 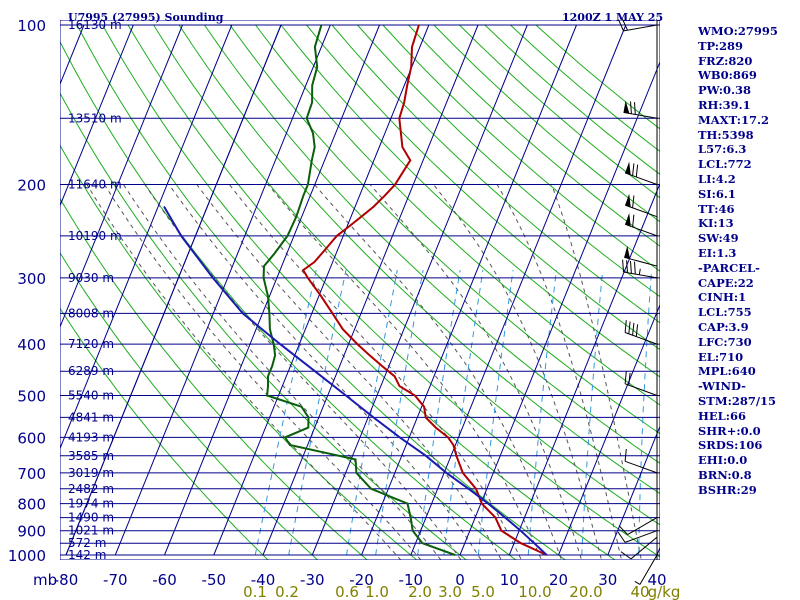 I want to click on stat-item: HEL:66, so click(x=722, y=415).